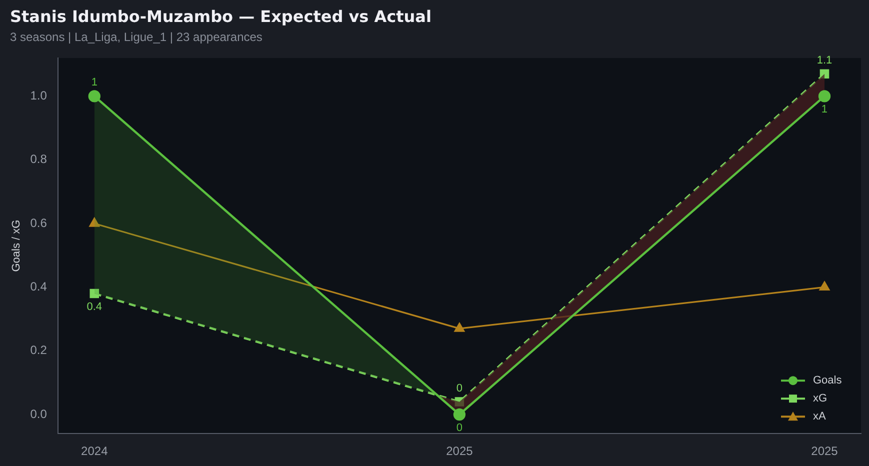 This screenshot has width=869, height=466. Describe the element at coordinates (16, 246) in the screenshot. I see `y-axis-title: Goals / xG` at that location.